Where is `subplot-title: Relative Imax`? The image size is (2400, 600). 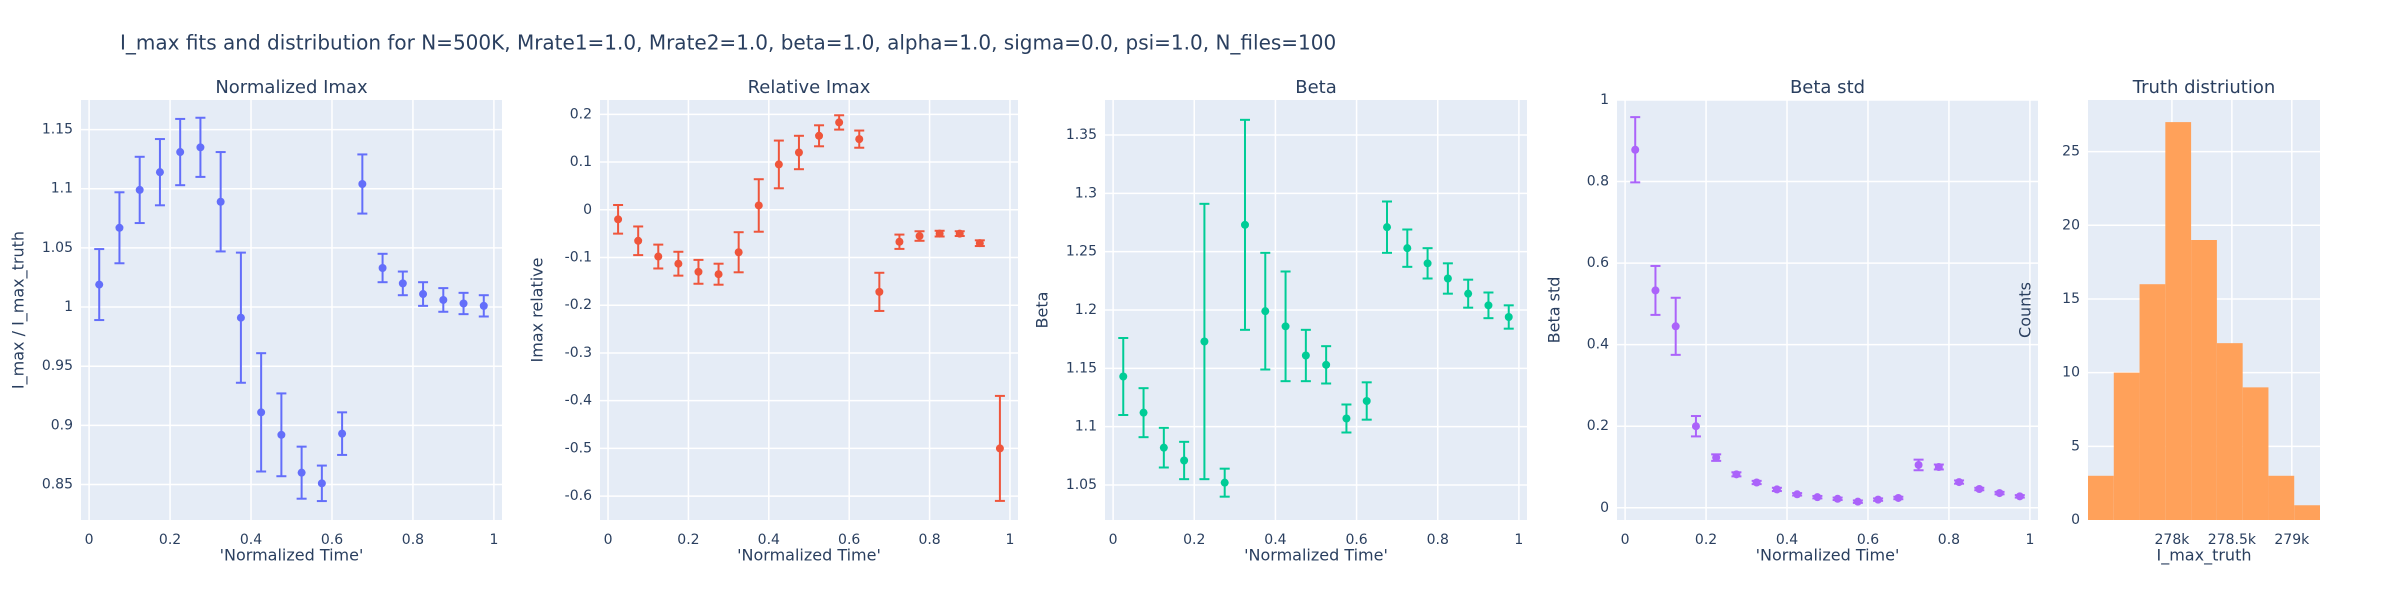 subplot-title: Relative Imax is located at coordinates (809, 87).